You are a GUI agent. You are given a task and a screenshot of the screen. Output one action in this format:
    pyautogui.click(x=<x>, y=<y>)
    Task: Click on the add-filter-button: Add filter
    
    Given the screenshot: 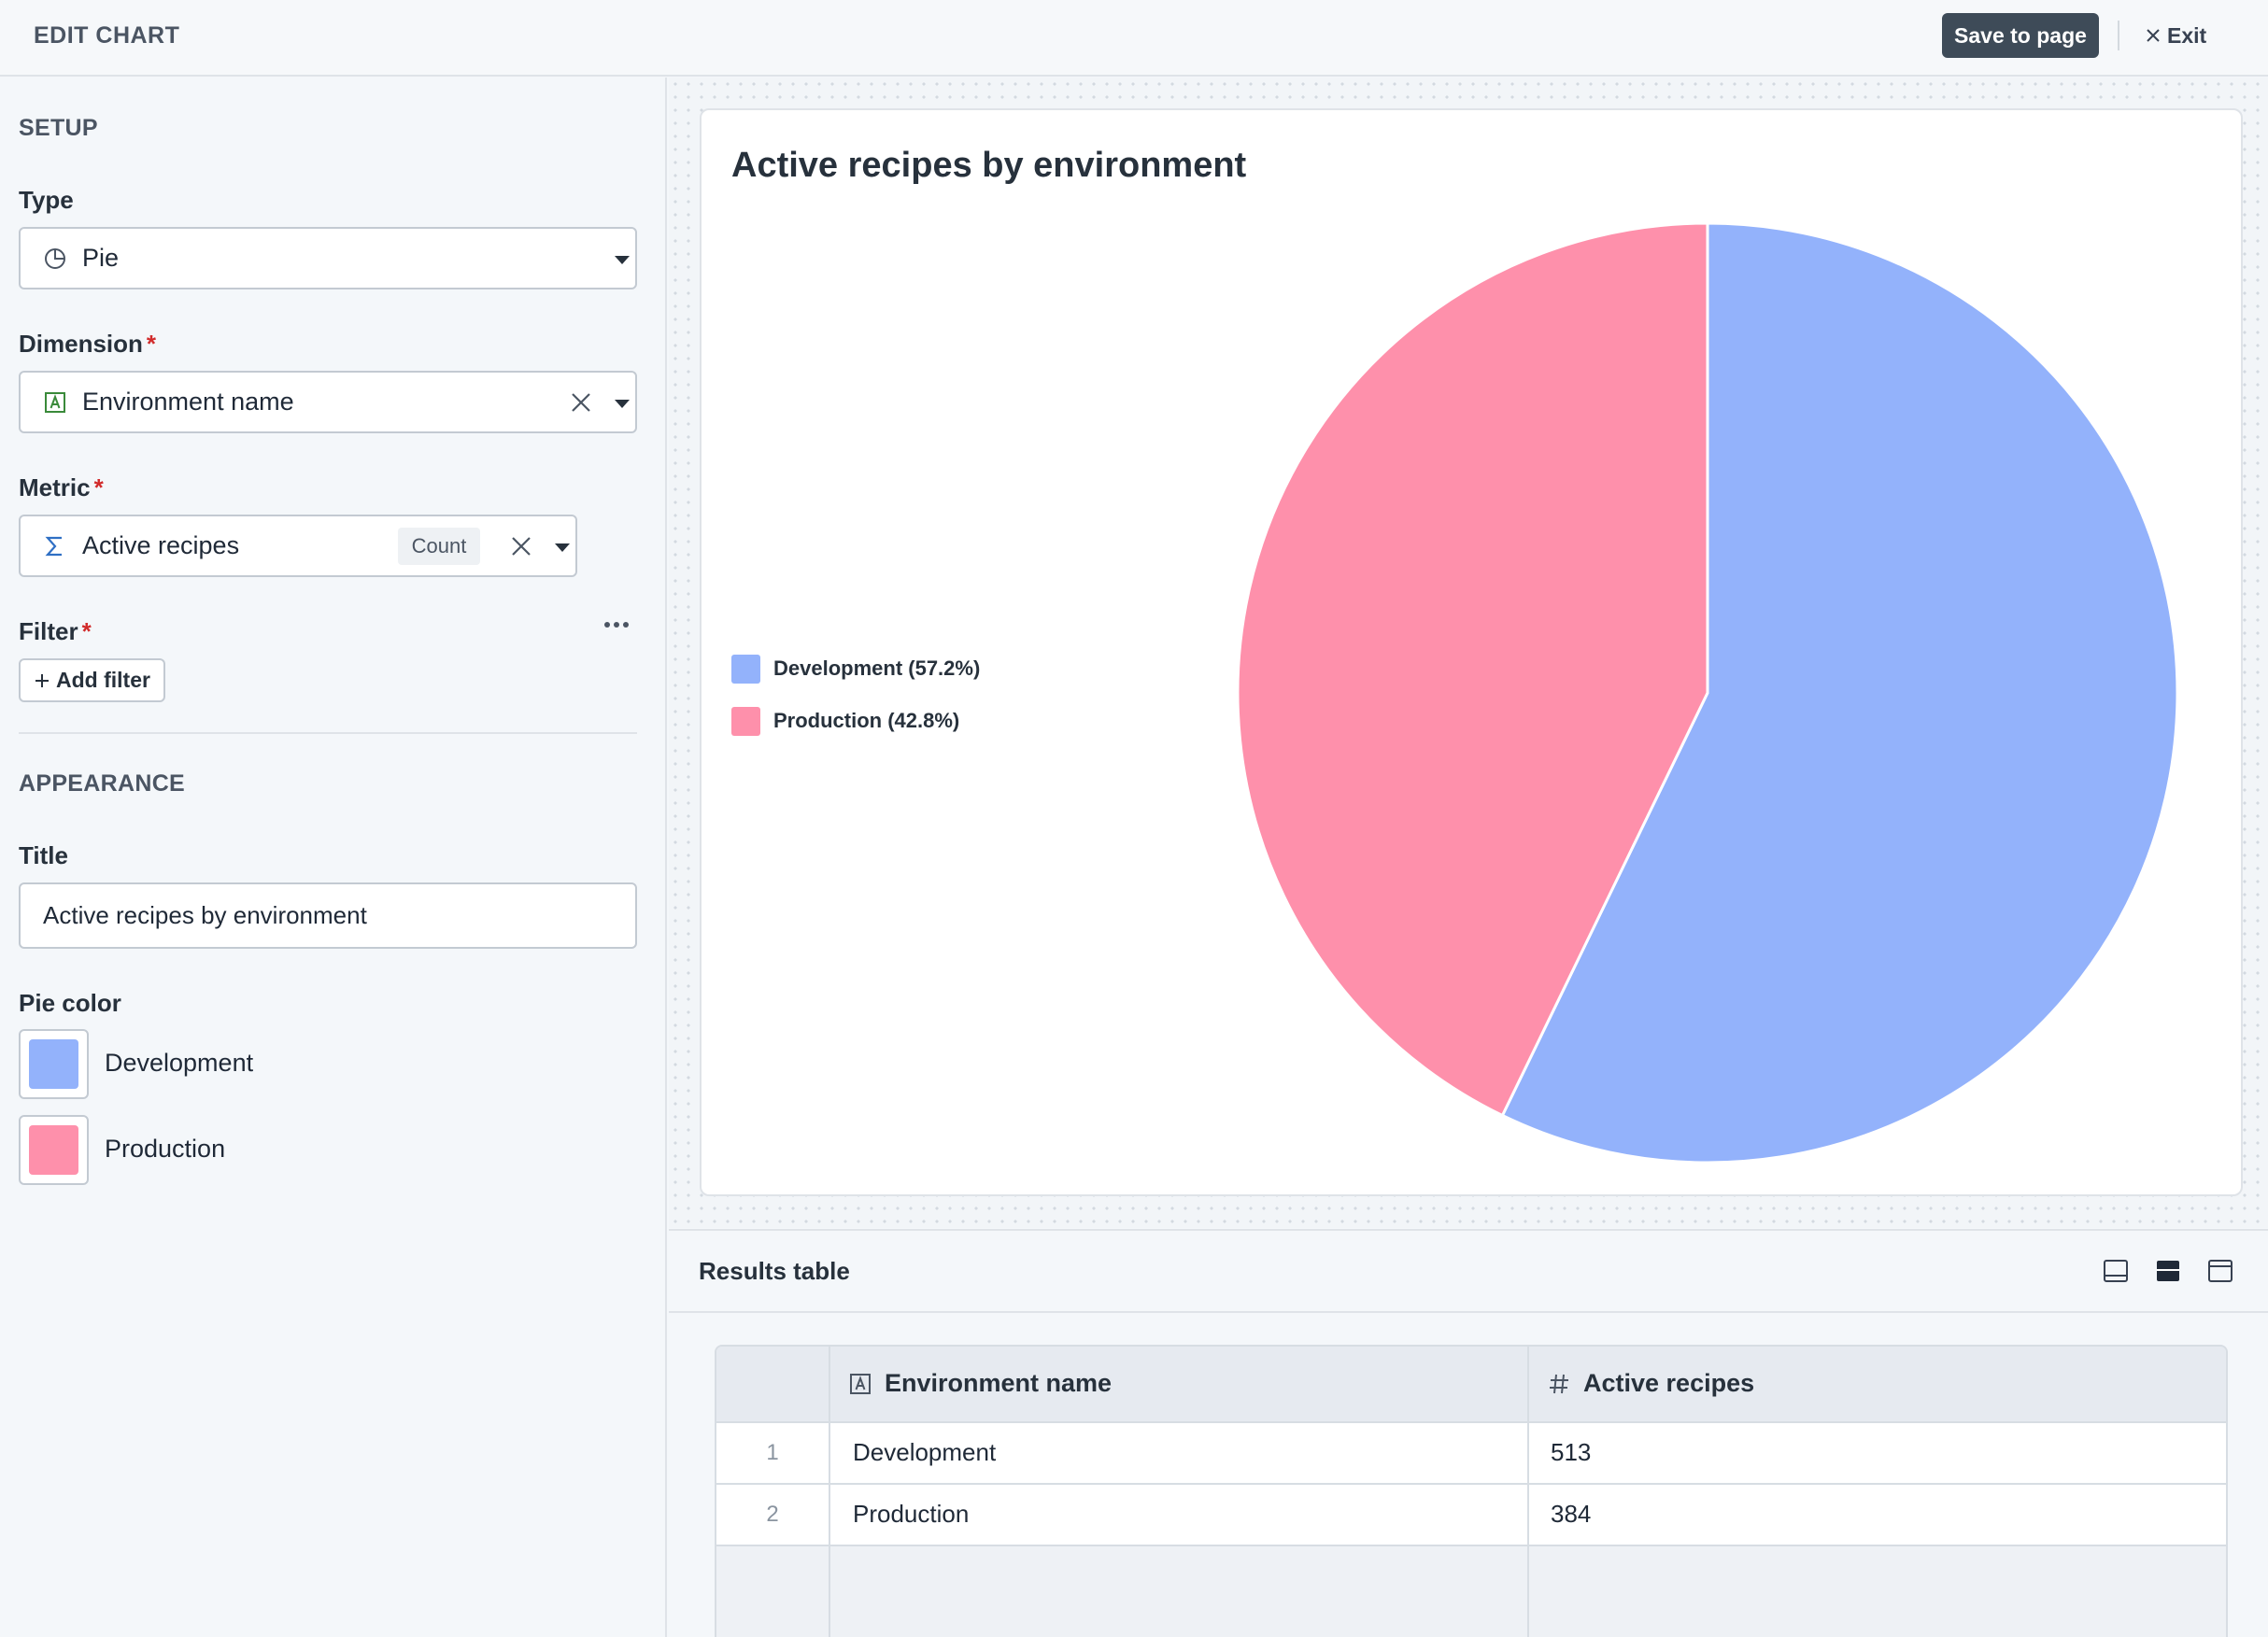 What is the action you would take?
    pyautogui.click(x=92, y=680)
    